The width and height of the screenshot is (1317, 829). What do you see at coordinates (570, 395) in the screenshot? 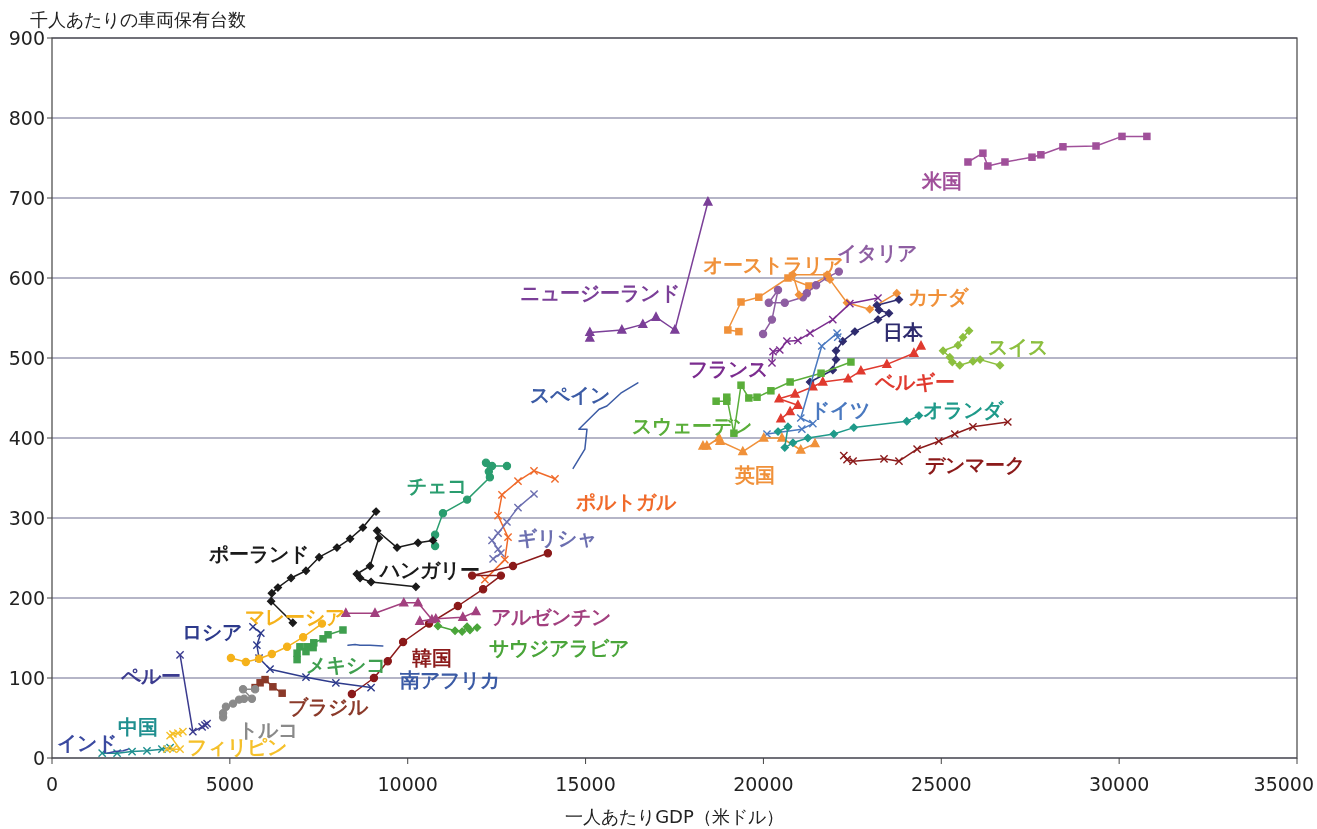
I see `series-label: スペイン` at bounding box center [570, 395].